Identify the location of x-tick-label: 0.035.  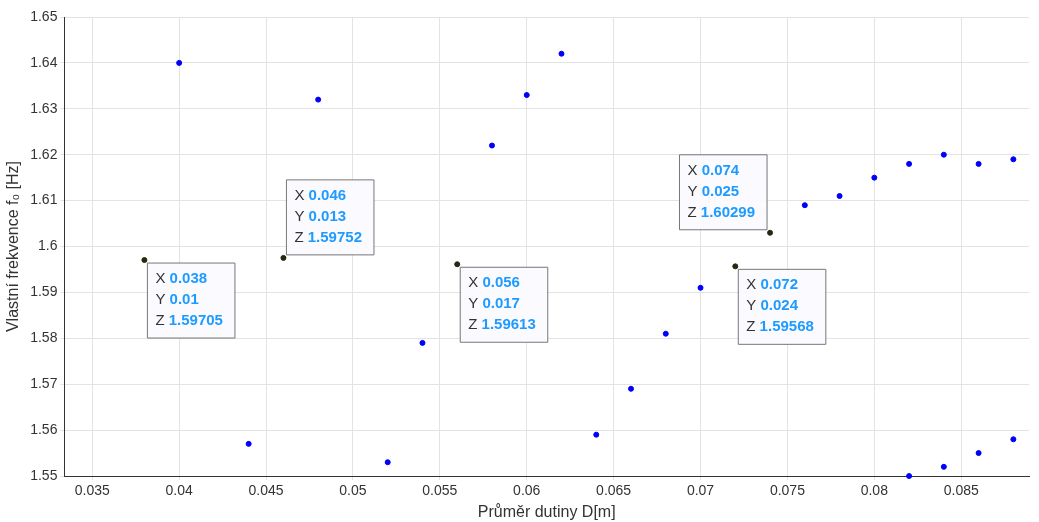
(92, 490).